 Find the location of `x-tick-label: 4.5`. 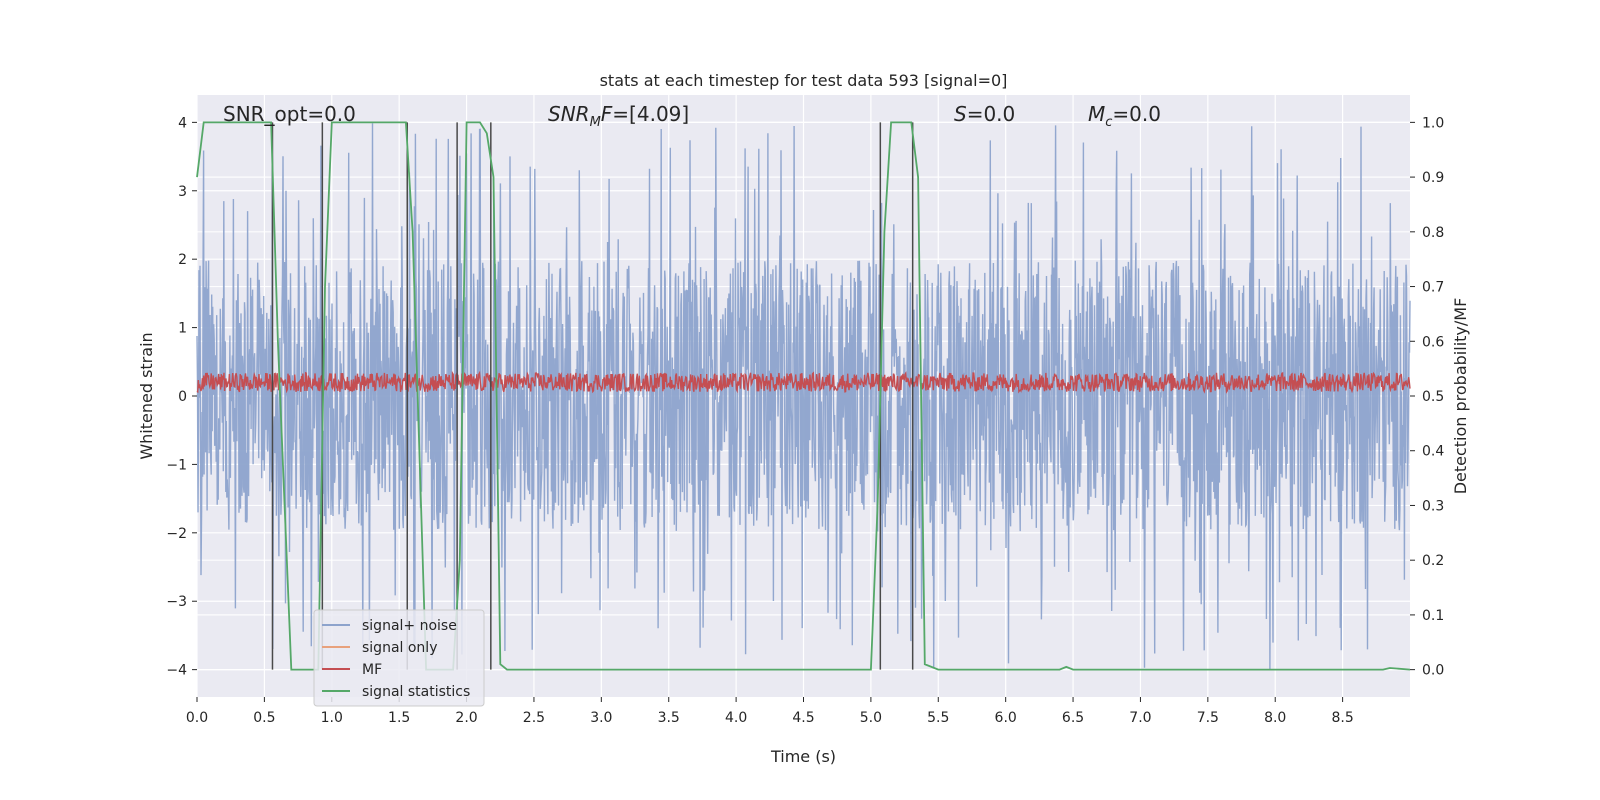

x-tick-label: 4.5 is located at coordinates (803, 718).